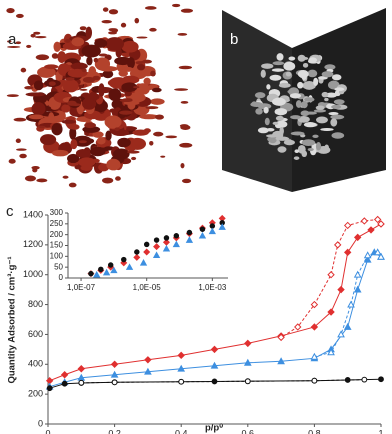  What do you see at coordinates (223, 381) in the screenshot?
I see `series-line` at bounding box center [223, 381].